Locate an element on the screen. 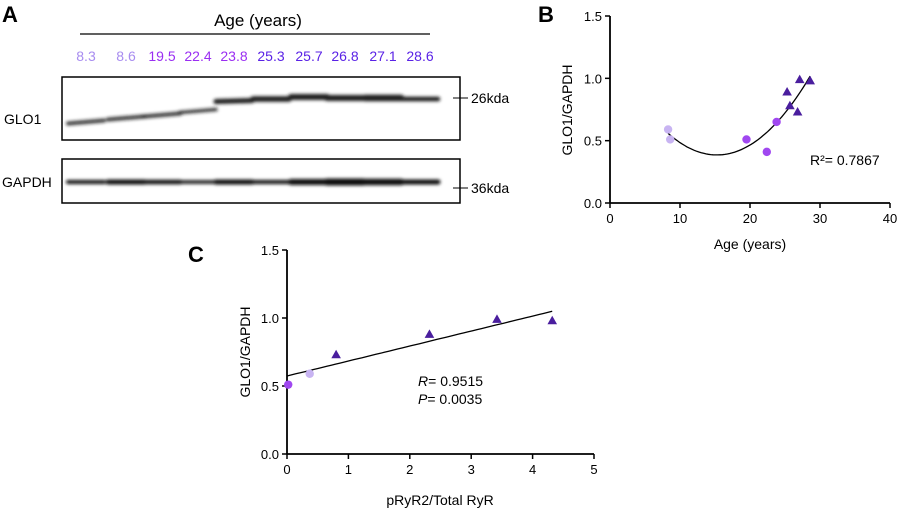  blot-bands is located at coordinates (253, 140).